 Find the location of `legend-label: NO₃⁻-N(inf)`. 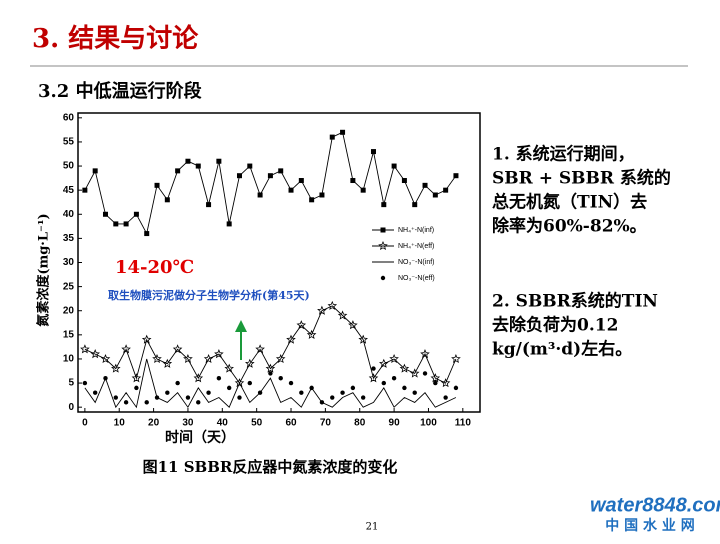

legend-label: NO₃⁻-N(inf) is located at coordinates (416, 262).